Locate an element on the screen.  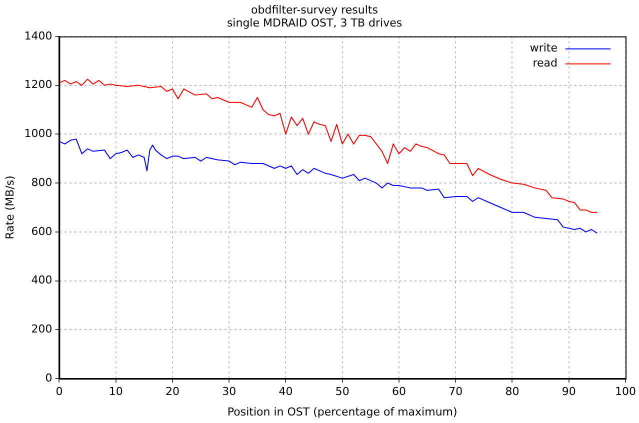
legend-label: read is located at coordinates (545, 63).